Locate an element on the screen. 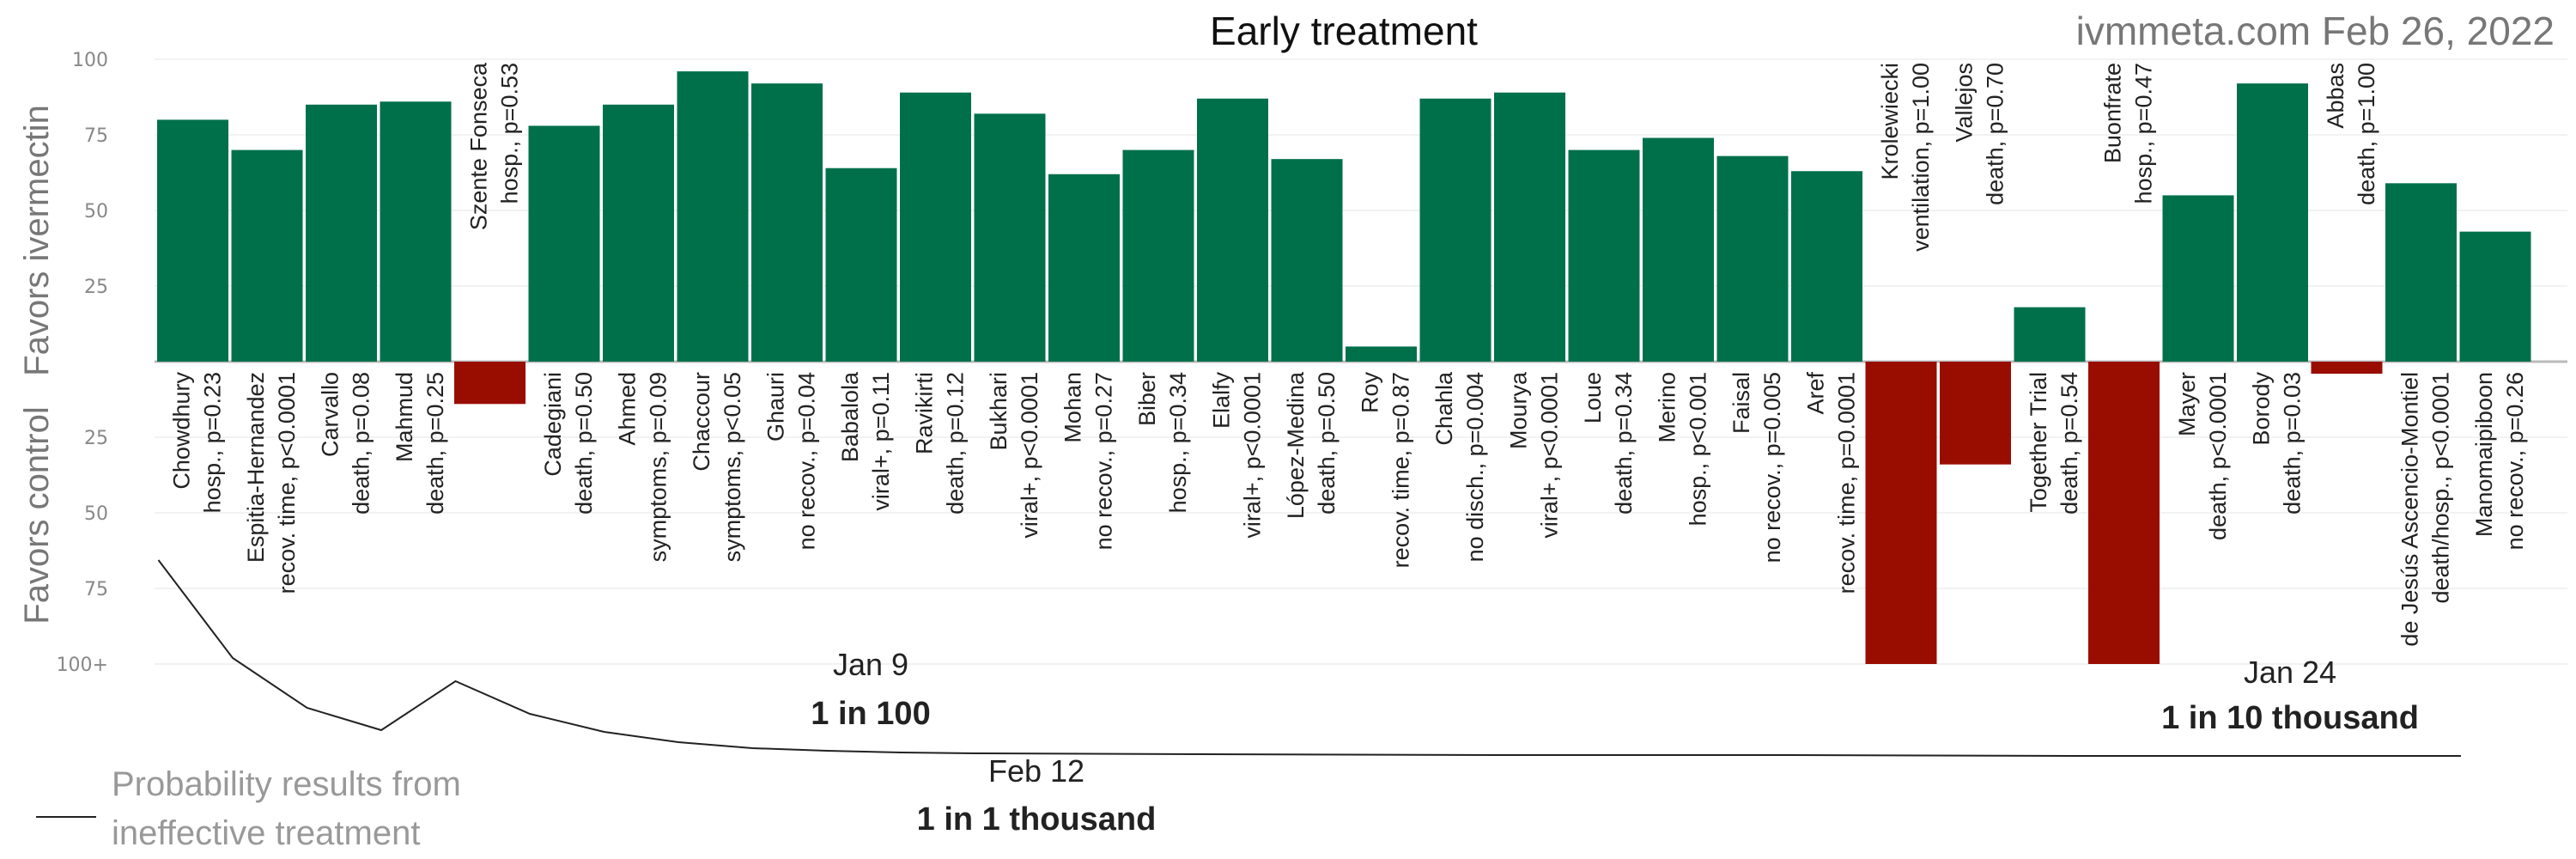  study-detail-label: recov. time, p=0.0001 is located at coordinates (1847, 483).